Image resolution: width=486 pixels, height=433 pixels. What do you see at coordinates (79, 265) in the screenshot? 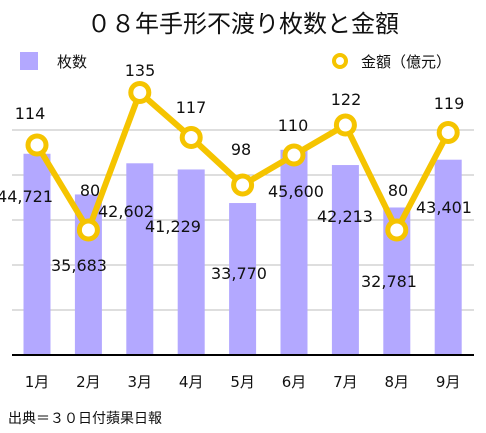
I see `bar-label-2: 35,683` at bounding box center [79, 265].